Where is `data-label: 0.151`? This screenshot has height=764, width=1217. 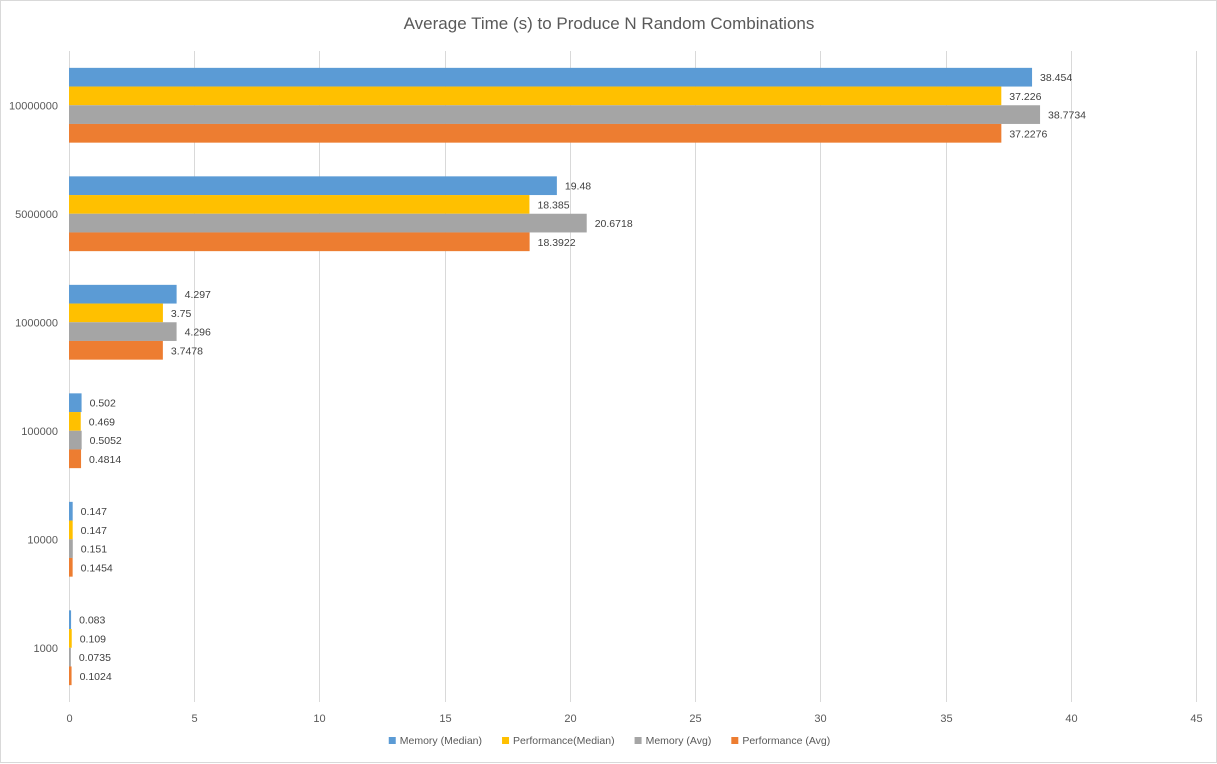
data-label: 0.151 is located at coordinates (94, 550).